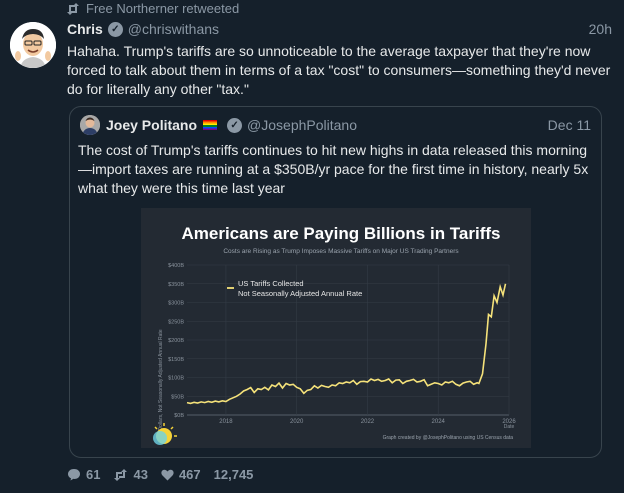 The width and height of the screenshot is (624, 493). I want to click on like-button: 467, so click(181, 474).